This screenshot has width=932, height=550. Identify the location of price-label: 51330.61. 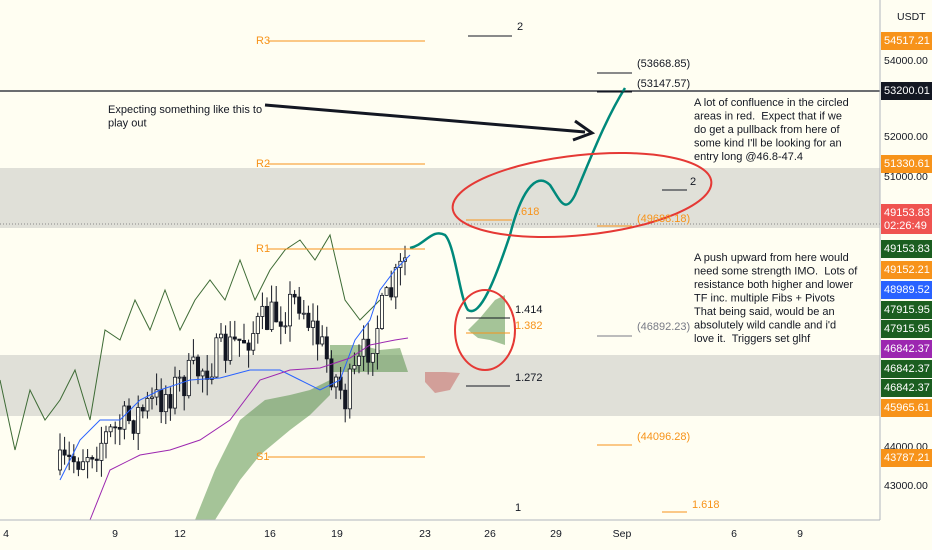
(907, 164).